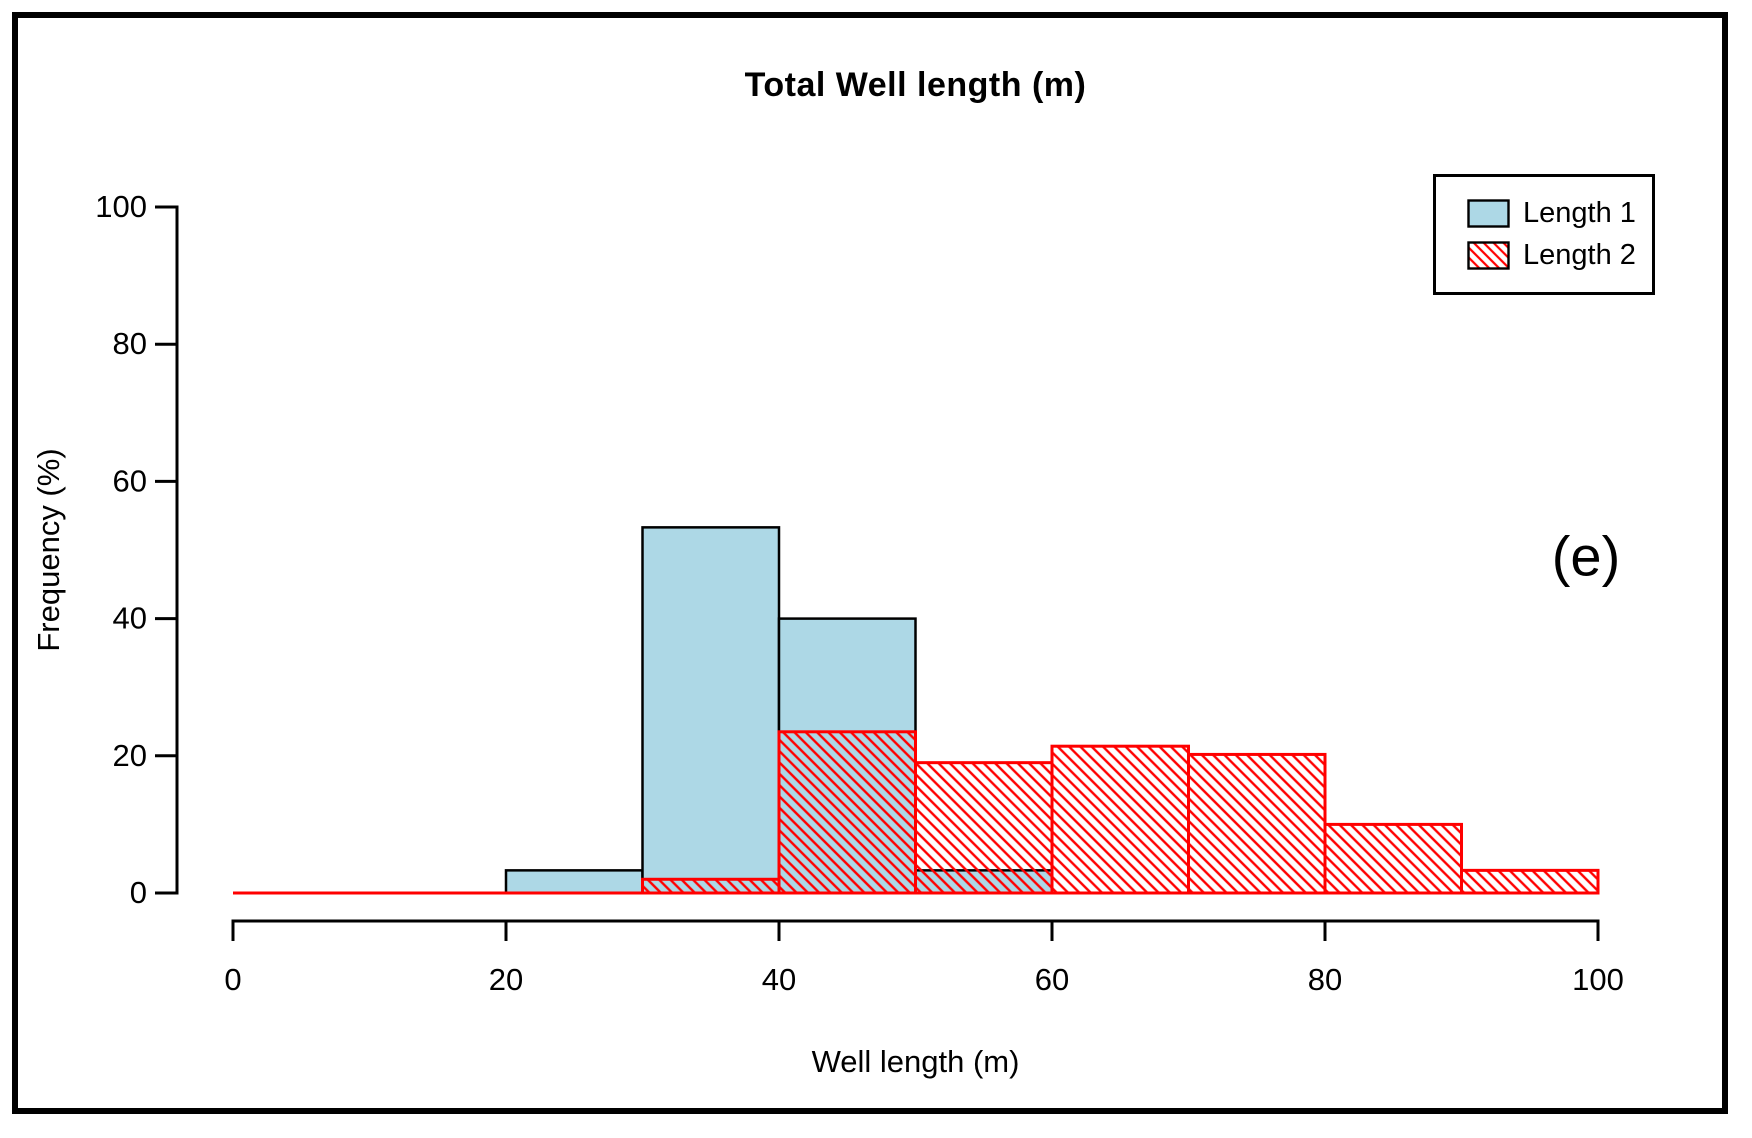 This screenshot has width=1752, height=1138. I want to click on legend-row-length2: Length 2, so click(1559, 255).